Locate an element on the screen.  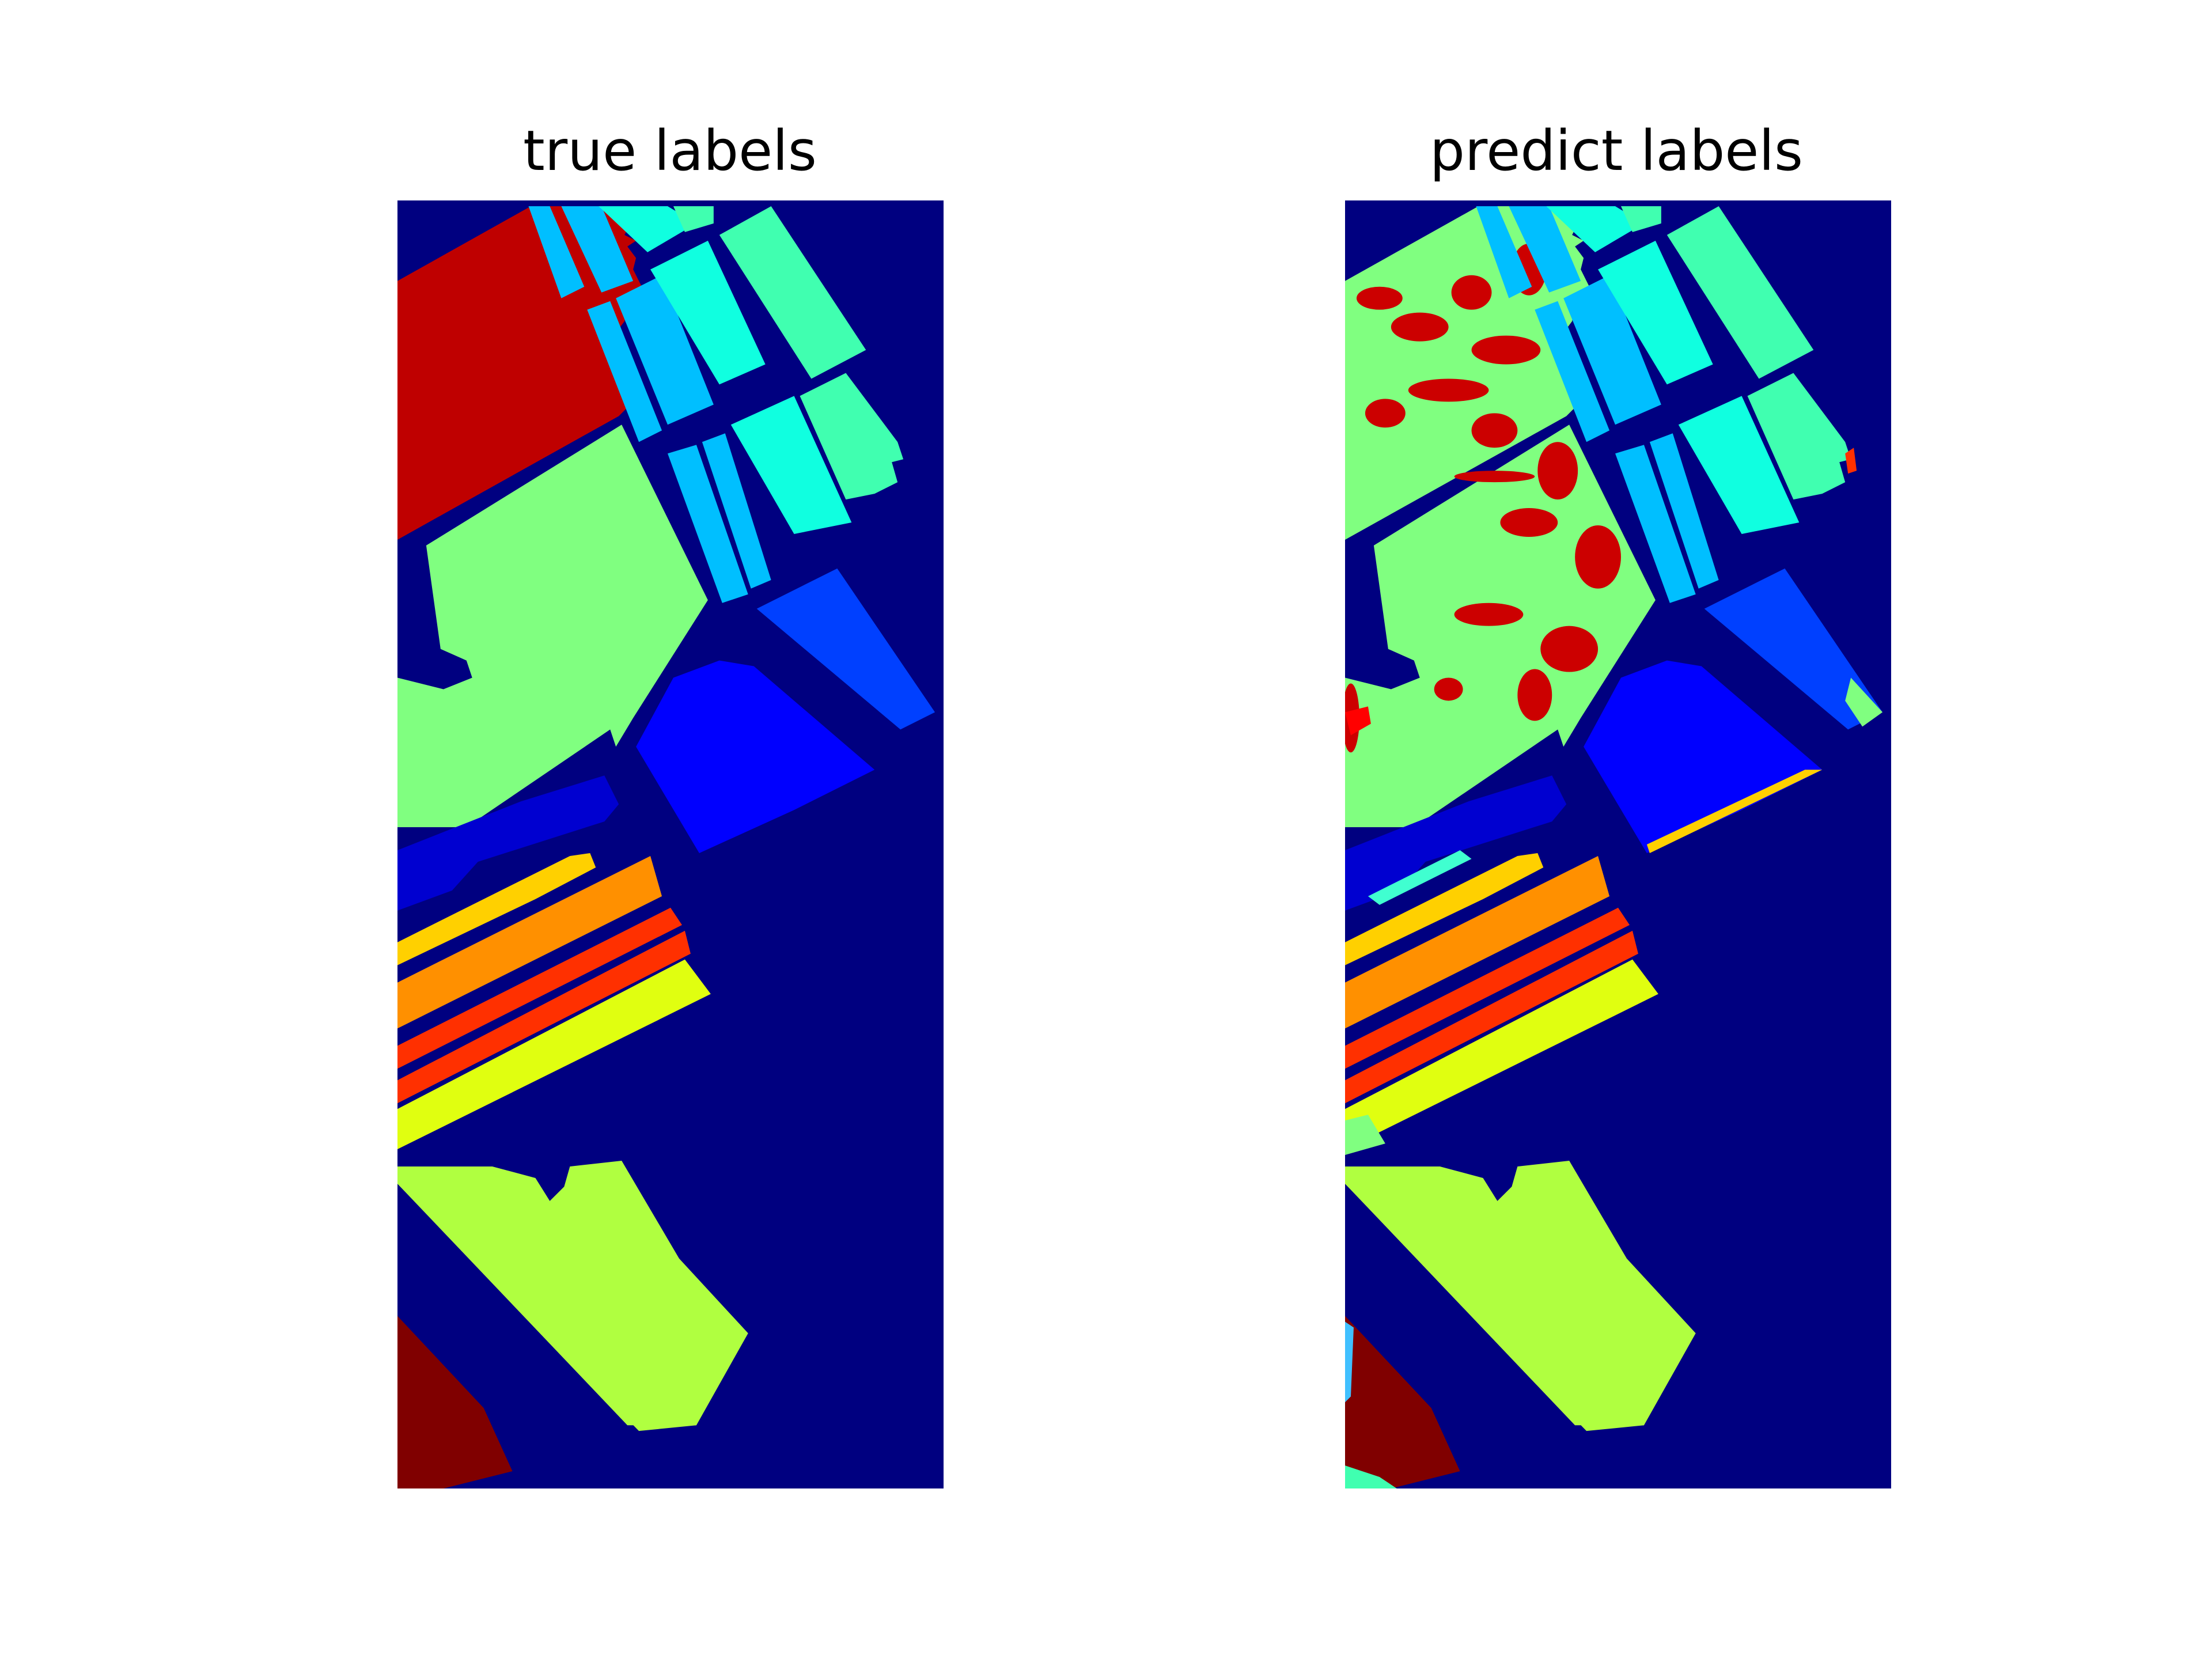
panel-title: predict labels is located at coordinates (1616, 151).